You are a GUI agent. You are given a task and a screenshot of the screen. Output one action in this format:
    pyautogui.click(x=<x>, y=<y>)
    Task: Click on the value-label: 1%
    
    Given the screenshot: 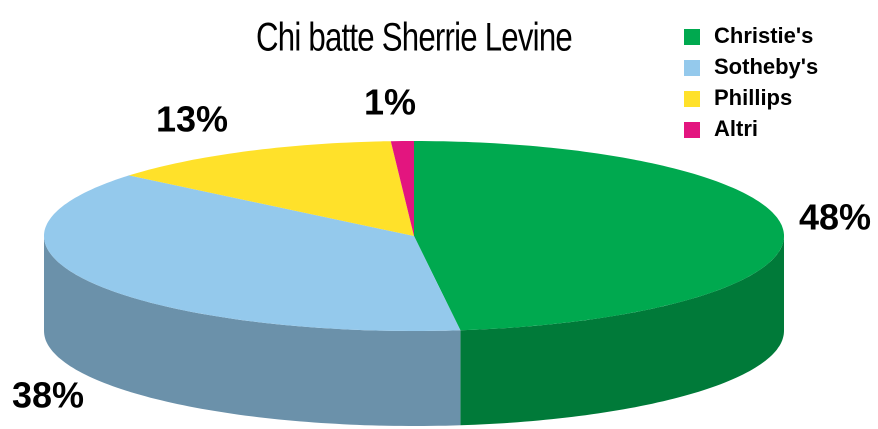 What is the action you would take?
    pyautogui.click(x=390, y=102)
    